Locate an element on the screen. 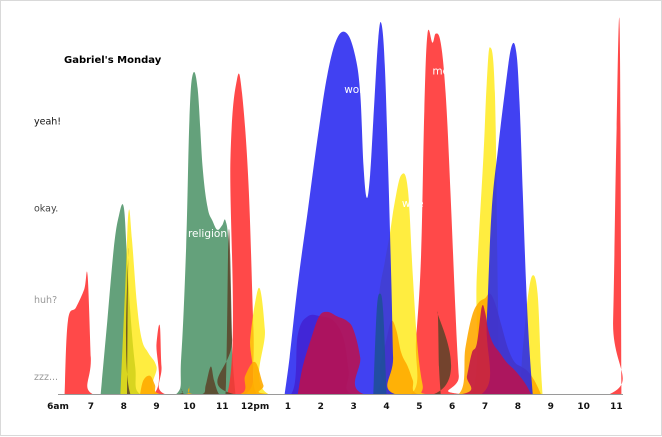 The image size is (662, 437). x-tick-label: 3 is located at coordinates (354, 407).